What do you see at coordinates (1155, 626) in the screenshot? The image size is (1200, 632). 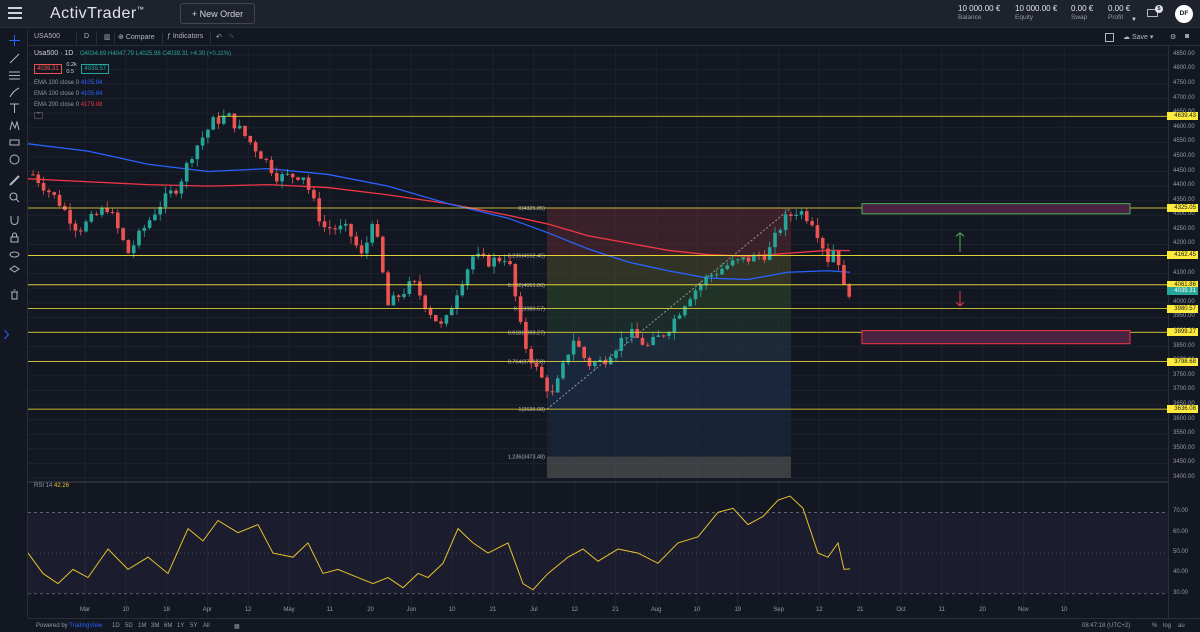 I see `percent-toggle: %` at bounding box center [1155, 626].